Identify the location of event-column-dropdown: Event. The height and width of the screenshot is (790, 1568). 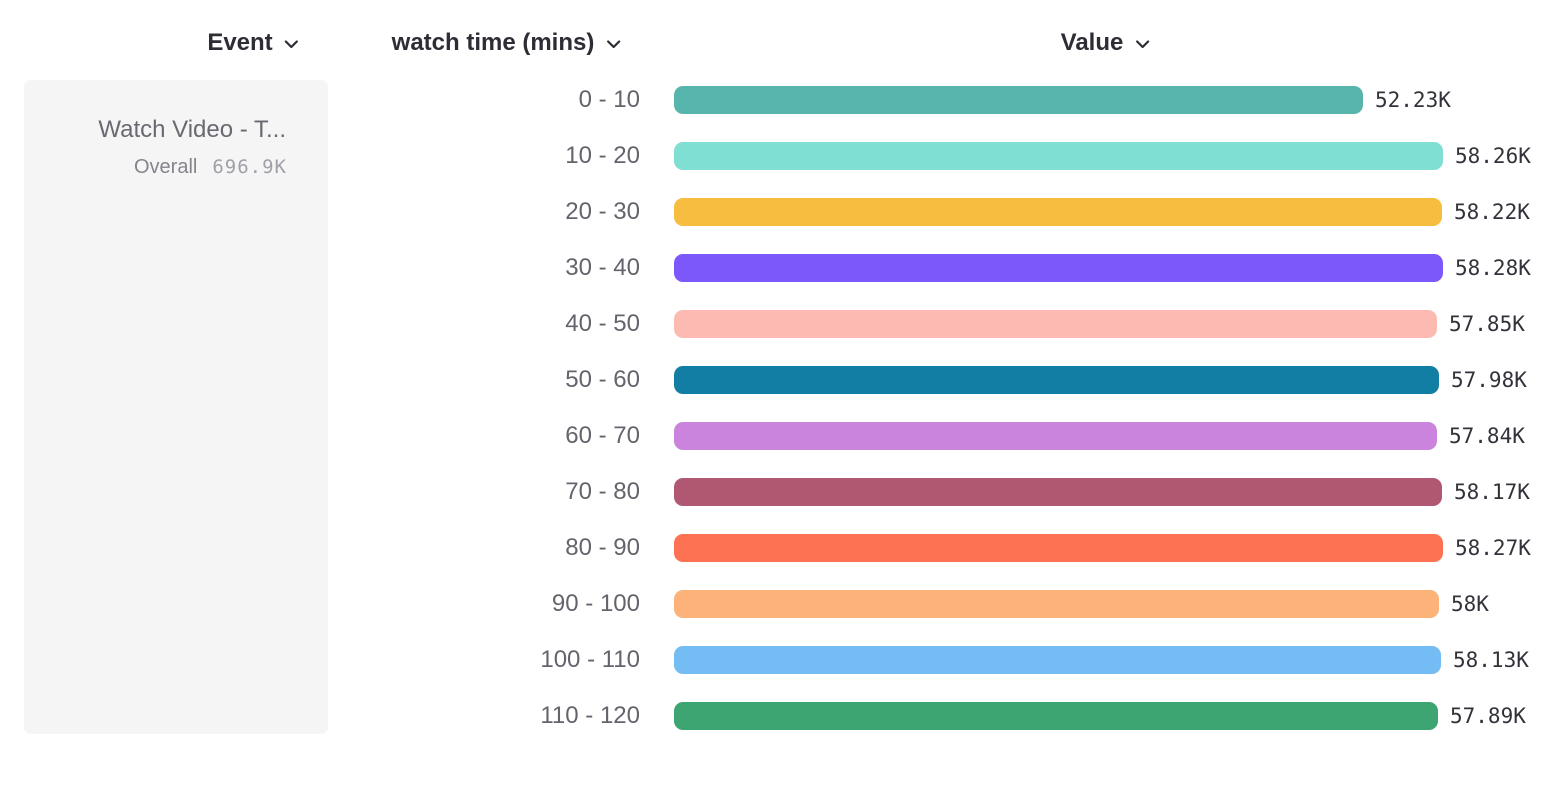
(253, 43).